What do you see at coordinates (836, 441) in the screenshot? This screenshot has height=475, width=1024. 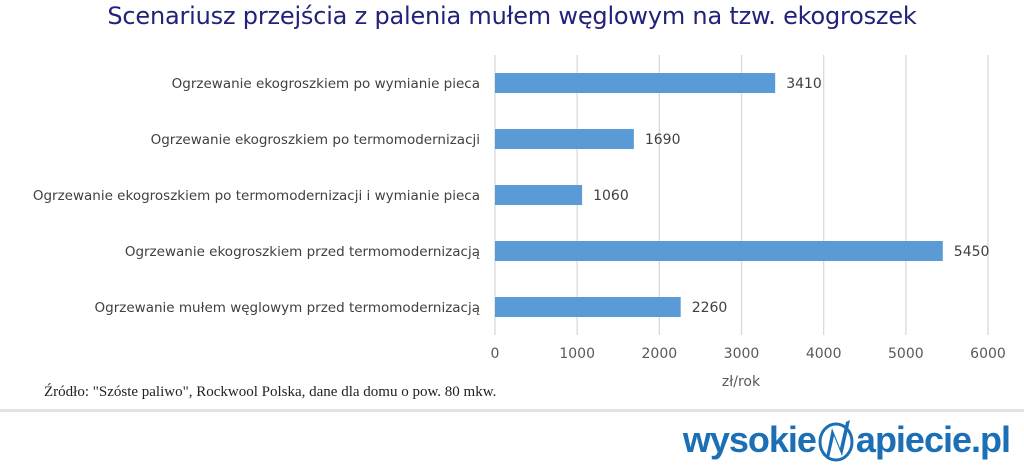 I see `lightning-n-logo-icon` at bounding box center [836, 441].